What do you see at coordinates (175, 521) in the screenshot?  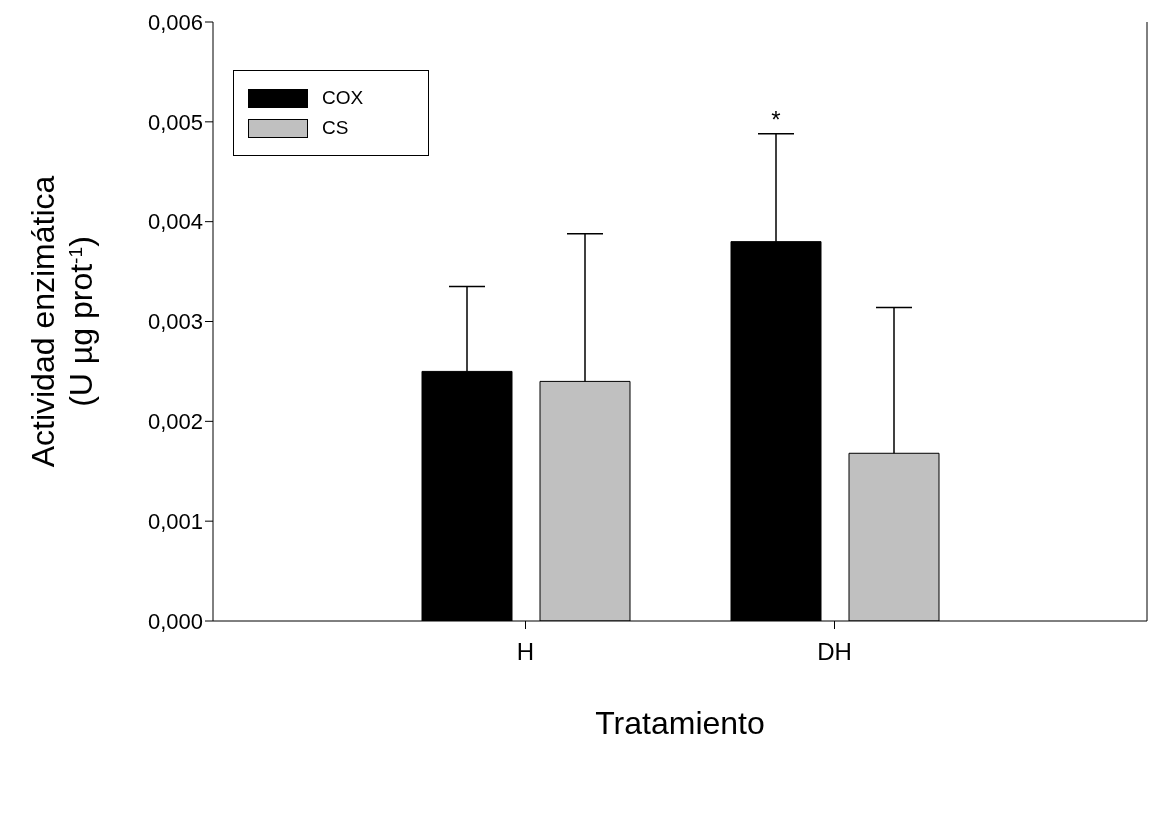 I see `y-tick-label: 0,001` at bounding box center [175, 521].